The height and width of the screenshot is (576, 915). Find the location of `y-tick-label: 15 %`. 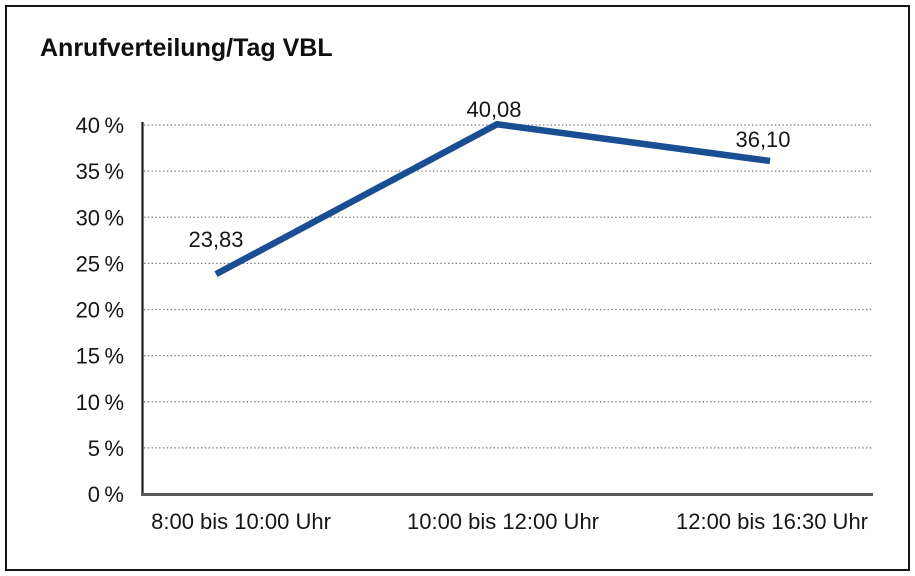

y-tick-label: 15 % is located at coordinates (100, 356).